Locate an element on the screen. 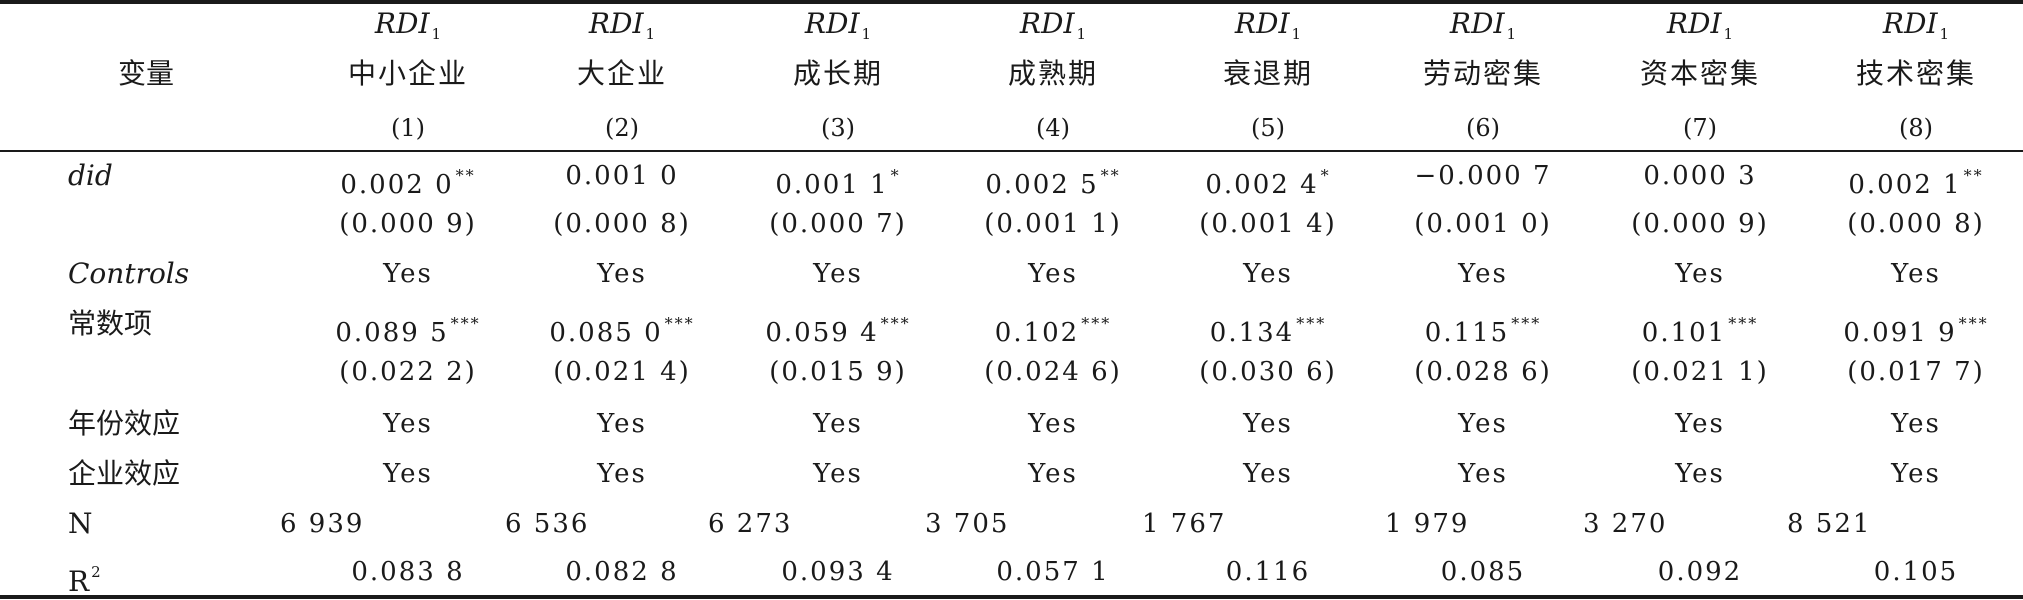 The width and height of the screenshot is (2023, 600). table-cell: 6 273 is located at coordinates (750, 524).